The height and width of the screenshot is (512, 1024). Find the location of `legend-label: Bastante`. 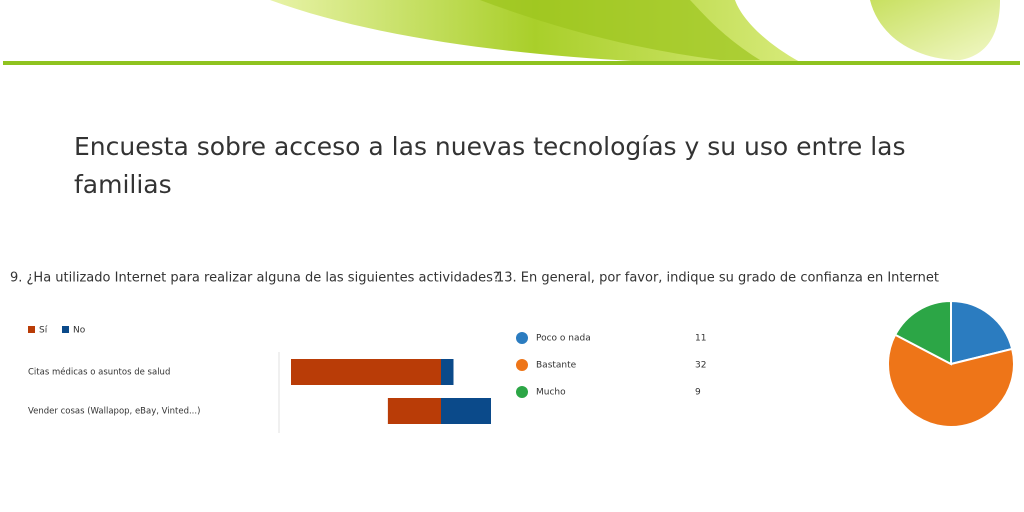

legend-label: Bastante is located at coordinates (556, 366).